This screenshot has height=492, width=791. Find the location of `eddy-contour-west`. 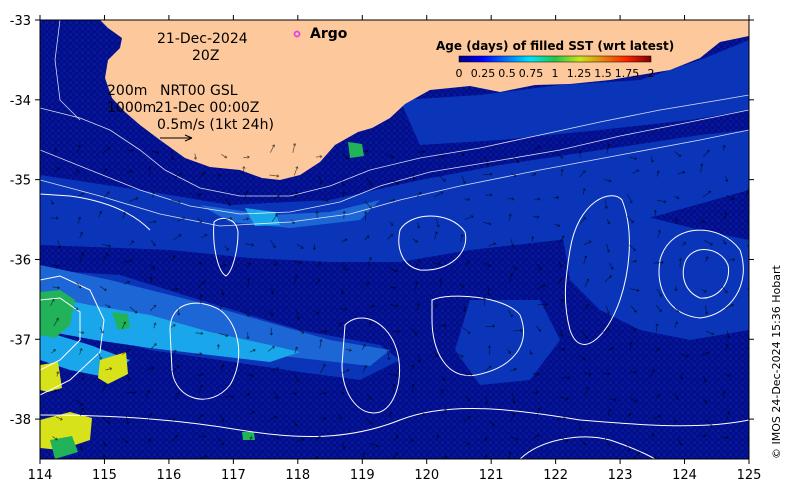

eddy-contour-west is located at coordinates (72, 335).